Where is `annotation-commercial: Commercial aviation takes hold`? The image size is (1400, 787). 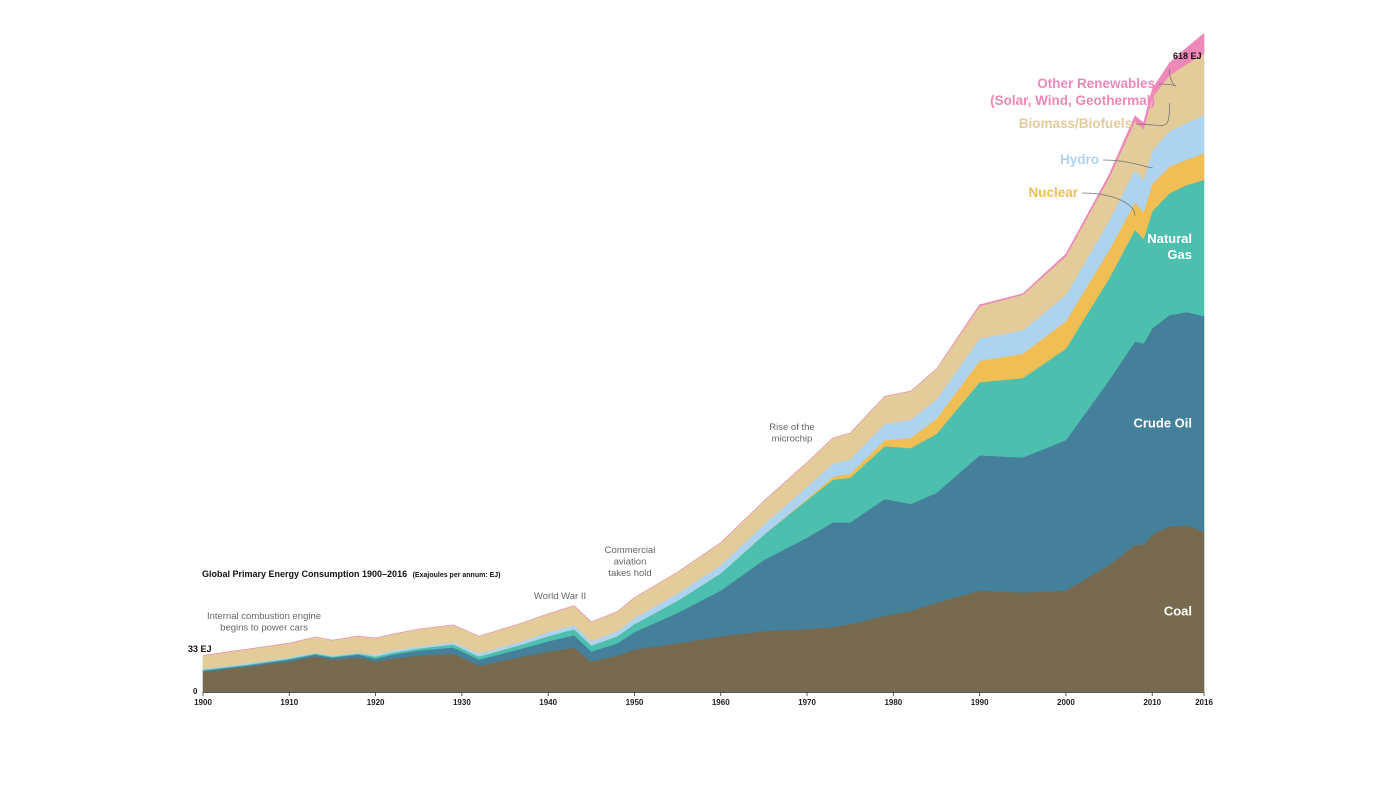
annotation-commercial: Commercial aviation takes hold is located at coordinates (630, 562).